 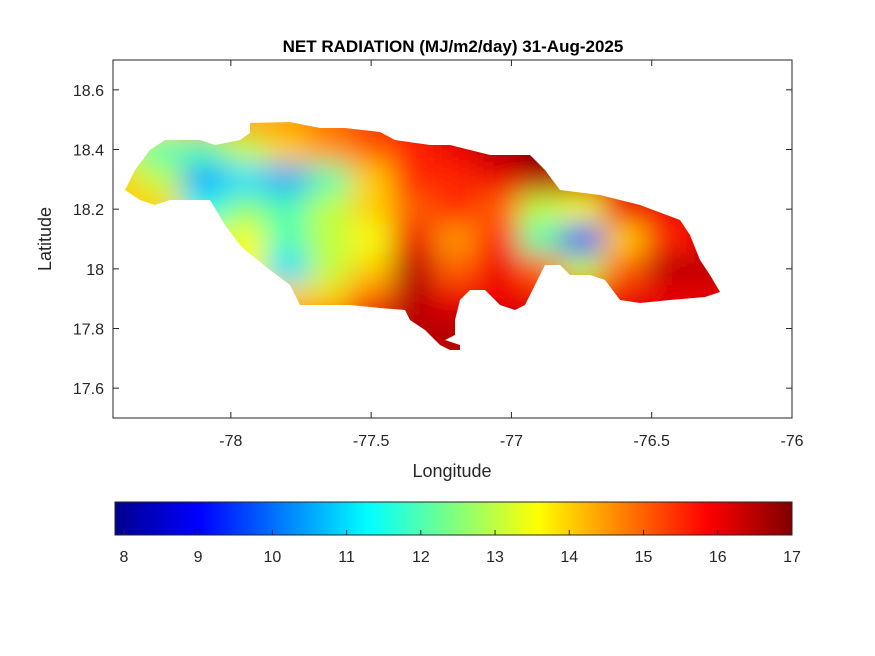 I want to click on colorbar-tick-label: 8, so click(x=123, y=557).